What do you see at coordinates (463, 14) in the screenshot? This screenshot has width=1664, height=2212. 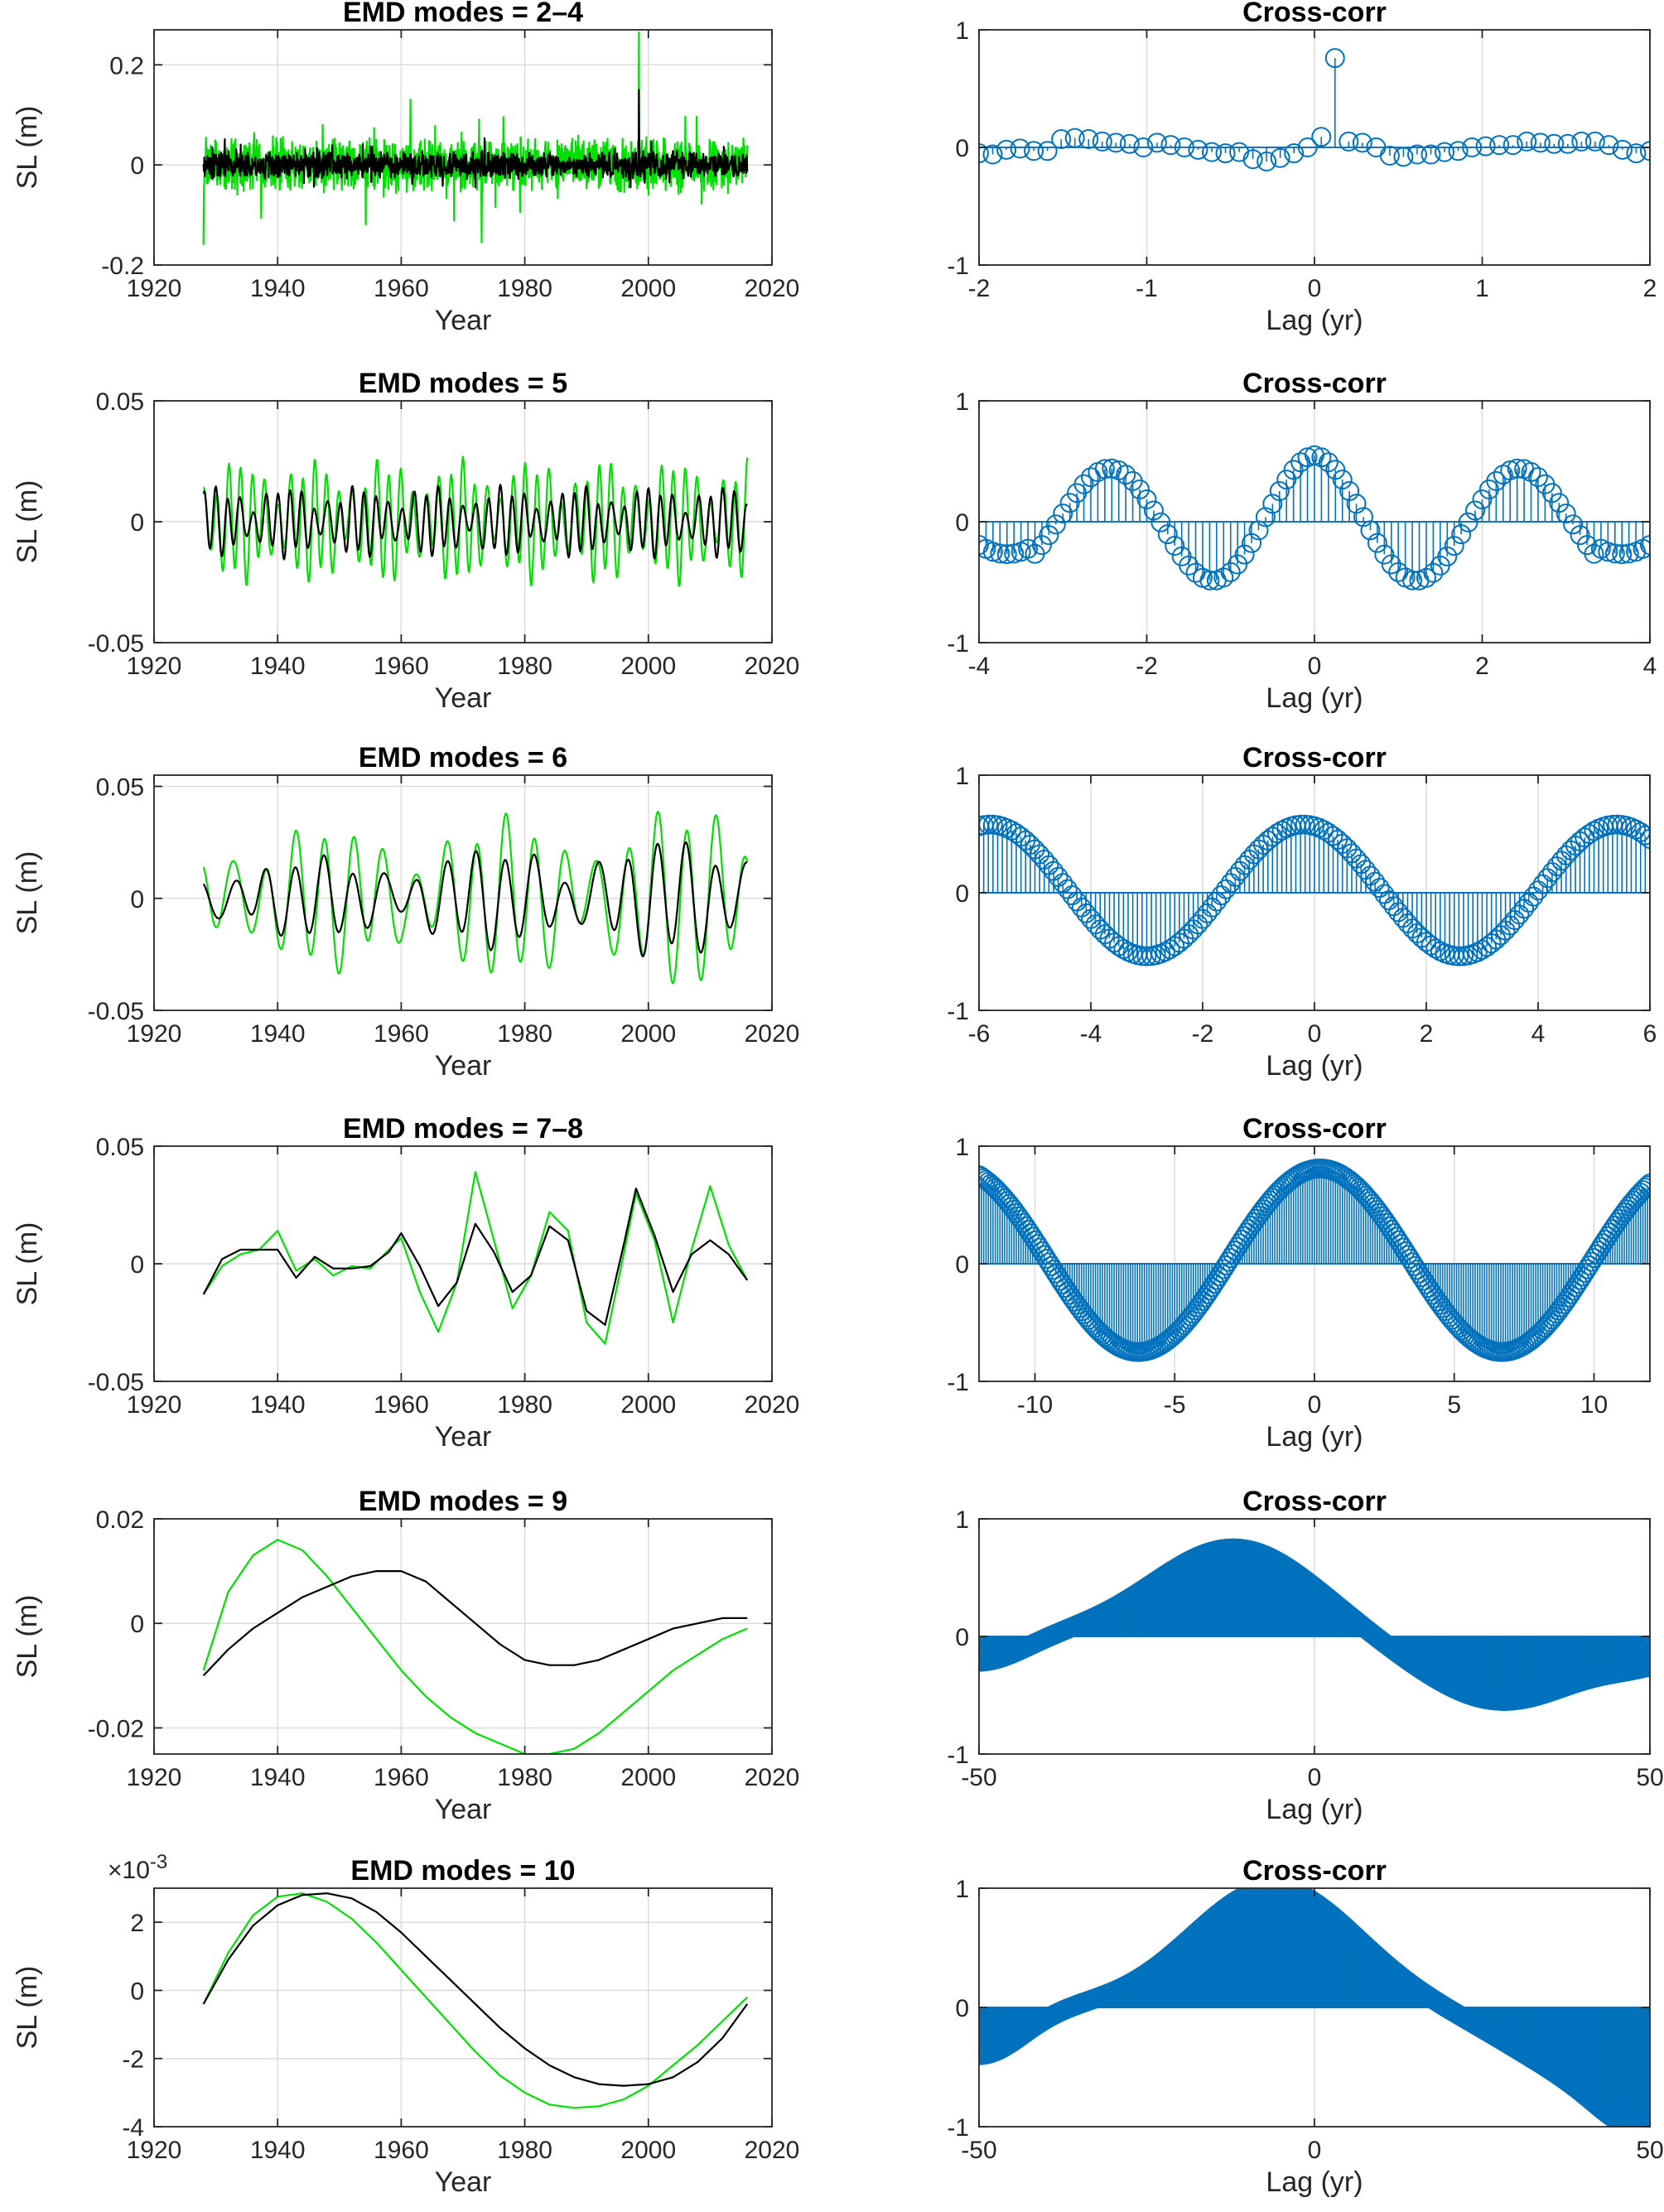 I see `chart-title: EMD modes = 2–4` at bounding box center [463, 14].